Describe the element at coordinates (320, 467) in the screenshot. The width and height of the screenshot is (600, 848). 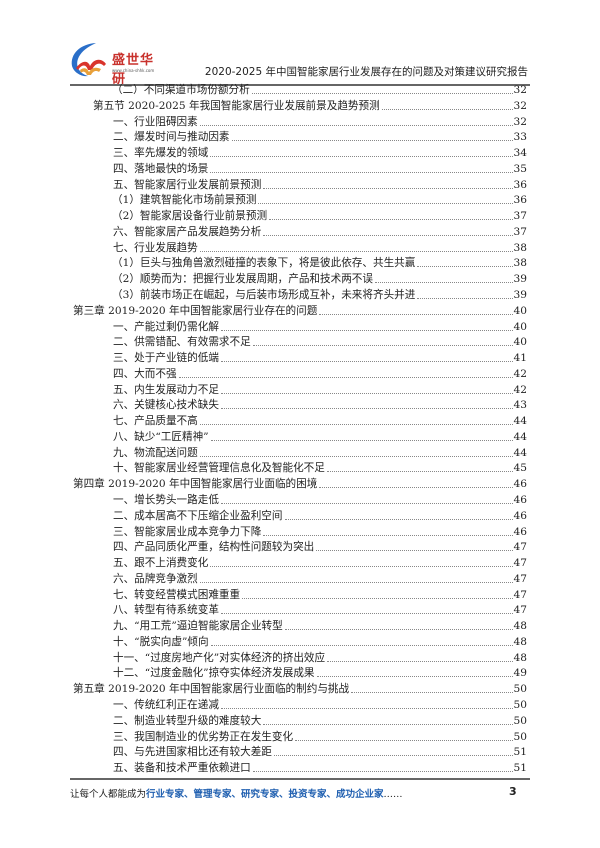
I see `toc-entry: 十、智能家居业经营管理信息化及智能化不足 45` at that location.